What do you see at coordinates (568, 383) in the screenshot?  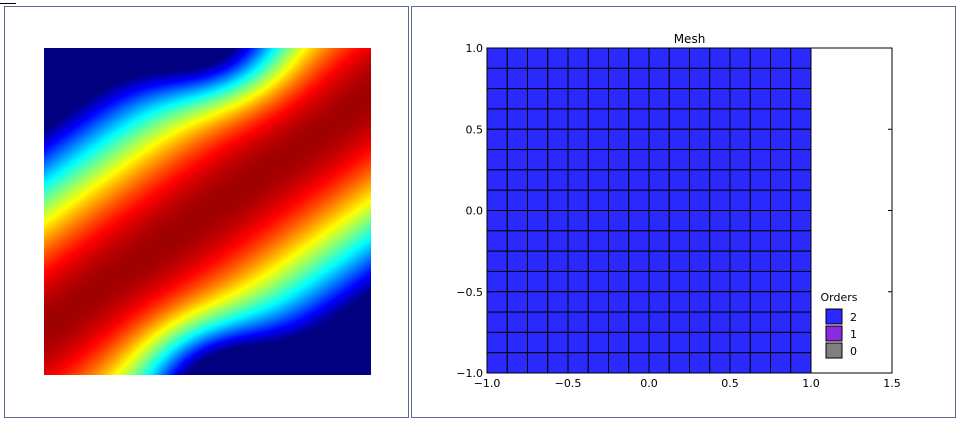 I see `x-tick-label: −0.5` at bounding box center [568, 383].